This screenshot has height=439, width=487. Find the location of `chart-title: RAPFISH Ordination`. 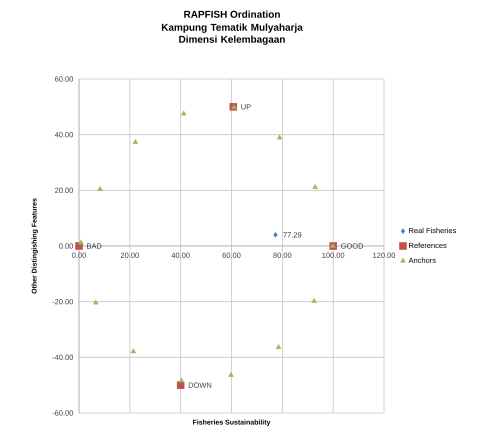

chart-title: RAPFISH Ordination is located at coordinates (232, 14).